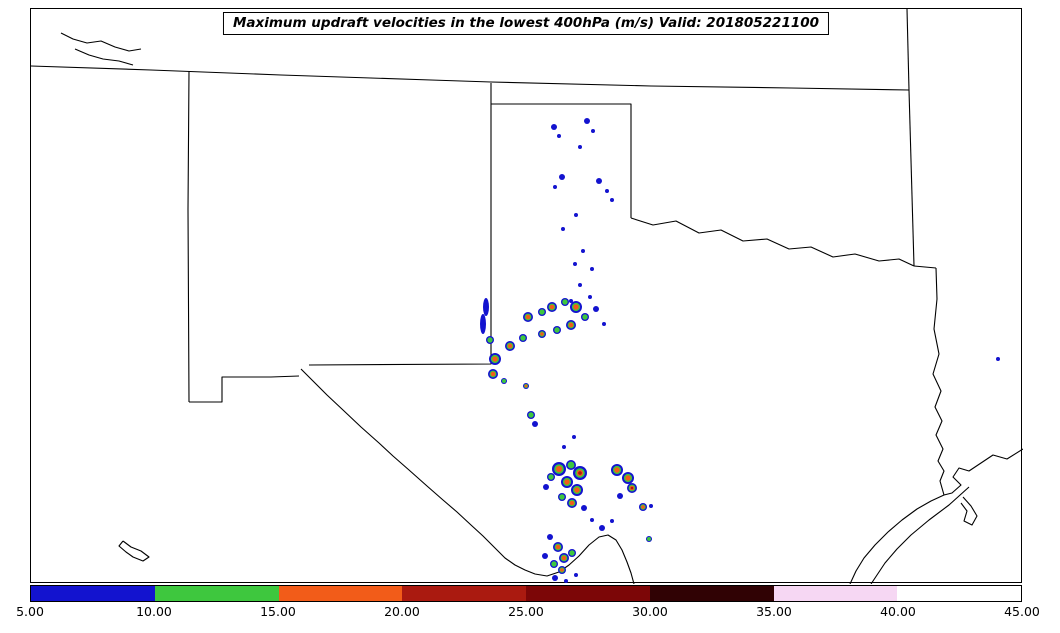 Image resolution: width=1060 pixels, height=633 pixels. I want to click on outline-red-river, so click(772, 242).